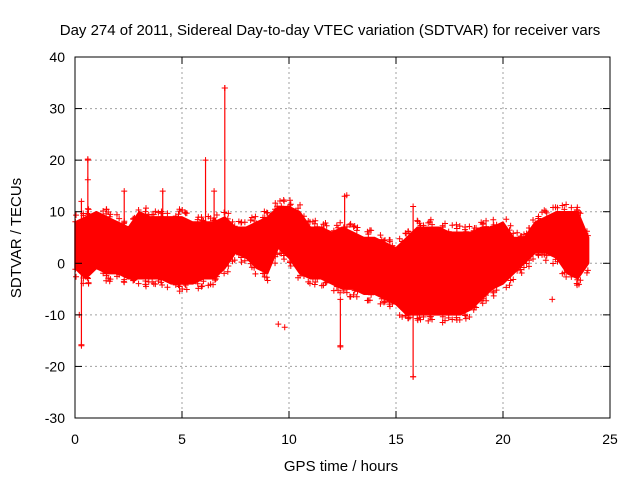  I want to click on y-tick-label: 40, so click(57, 57).